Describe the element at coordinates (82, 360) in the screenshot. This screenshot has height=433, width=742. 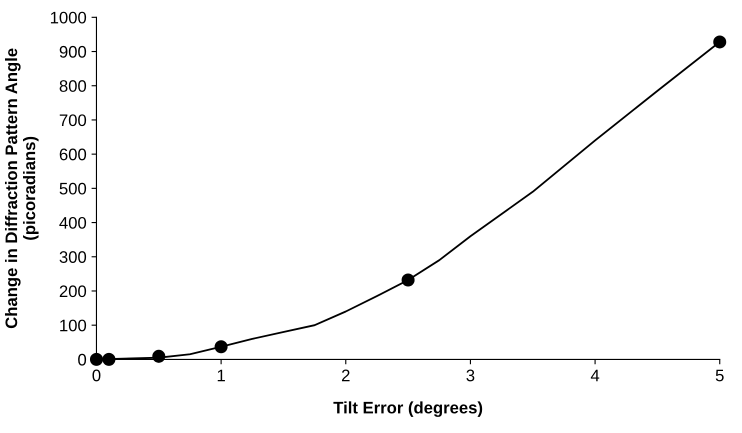
I see `y-tick-label: 0` at that location.